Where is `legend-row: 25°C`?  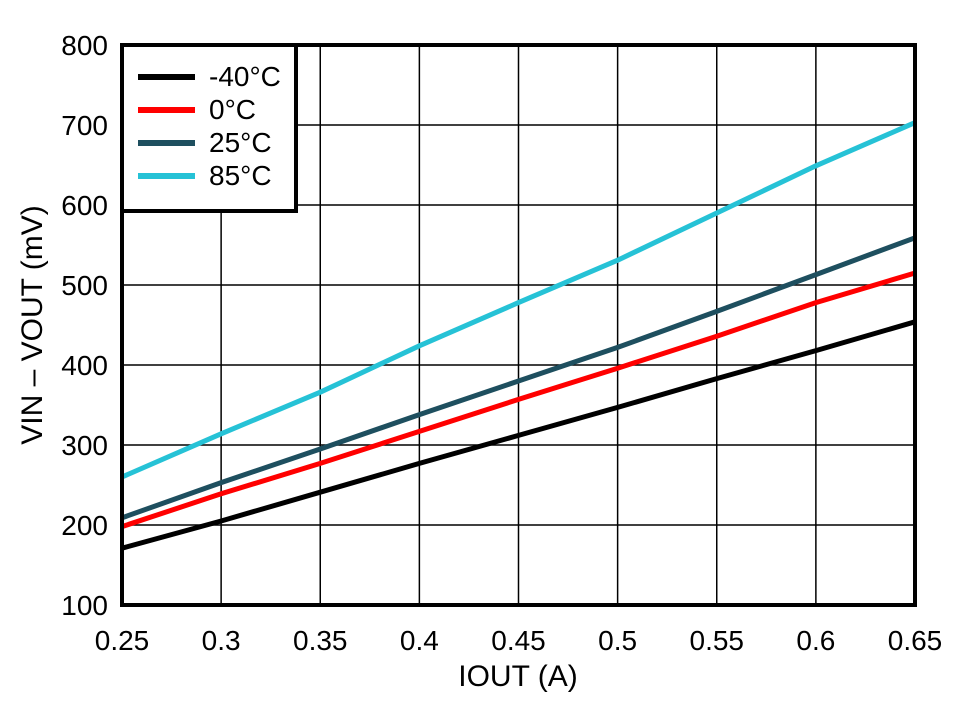 legend-row: 25°C is located at coordinates (216, 142).